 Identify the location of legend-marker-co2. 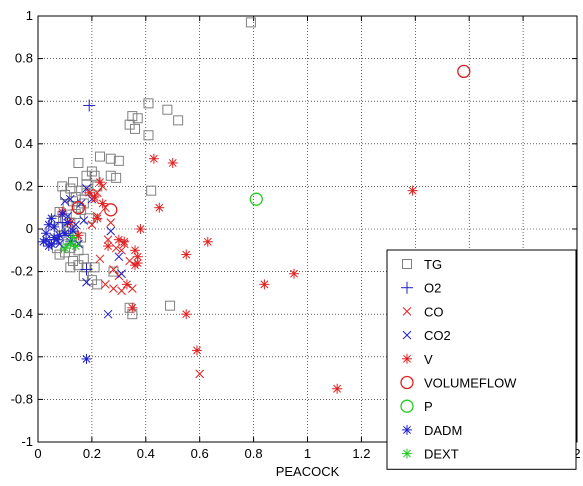
(407, 335).